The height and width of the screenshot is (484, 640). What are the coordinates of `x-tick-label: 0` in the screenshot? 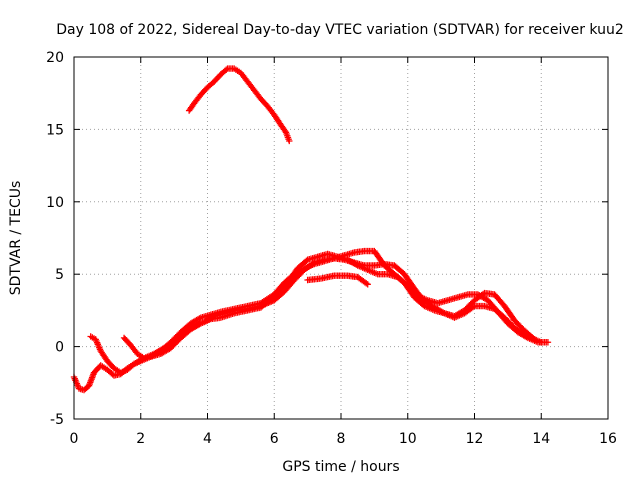 It's located at (74, 439).